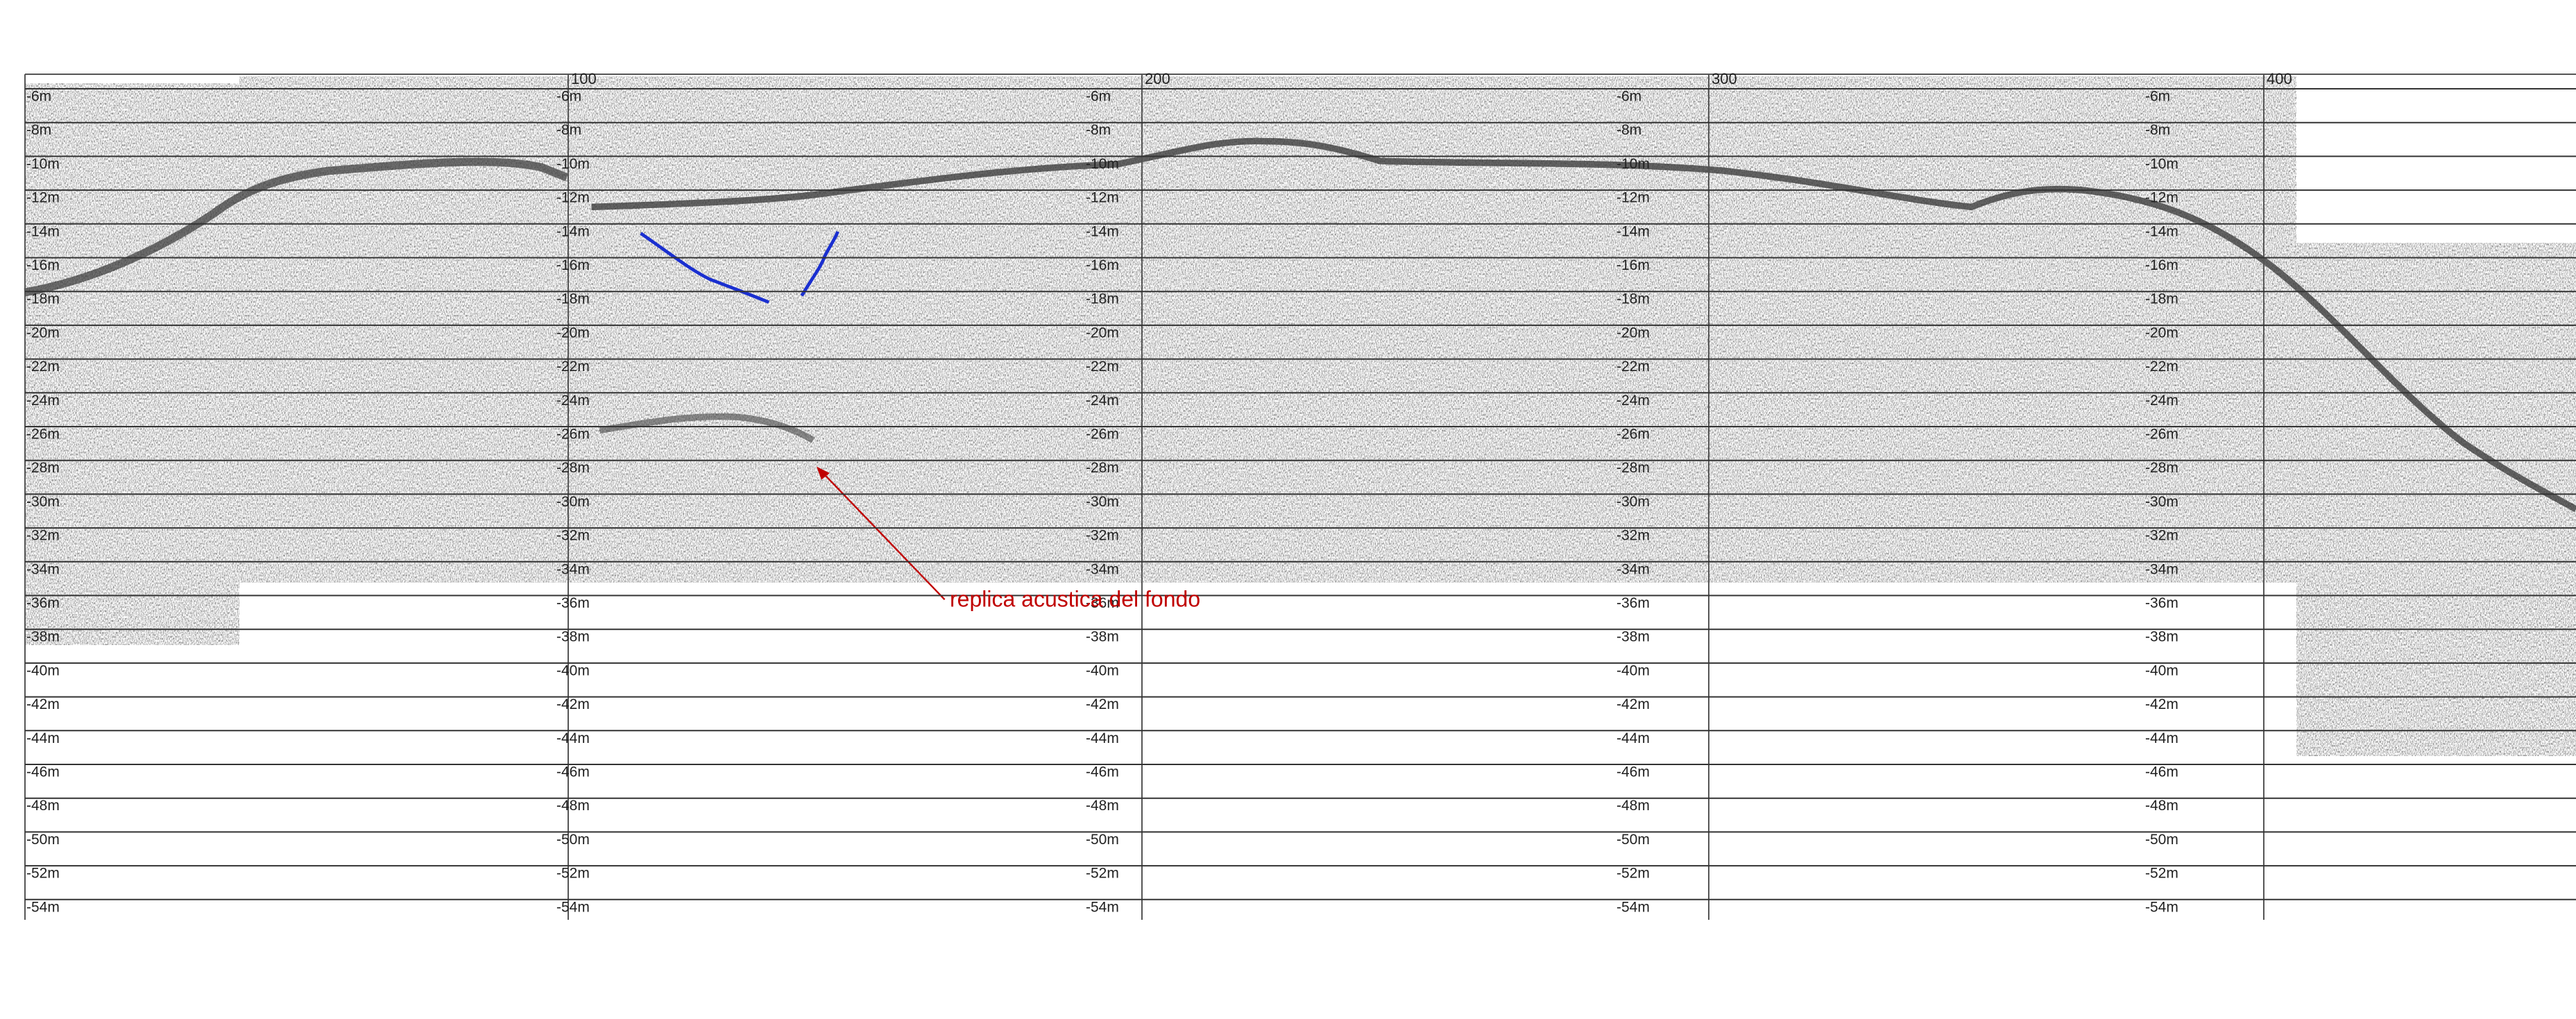 The width and height of the screenshot is (2576, 1019). I want to click on depth-label: -18m, so click(2161, 299).